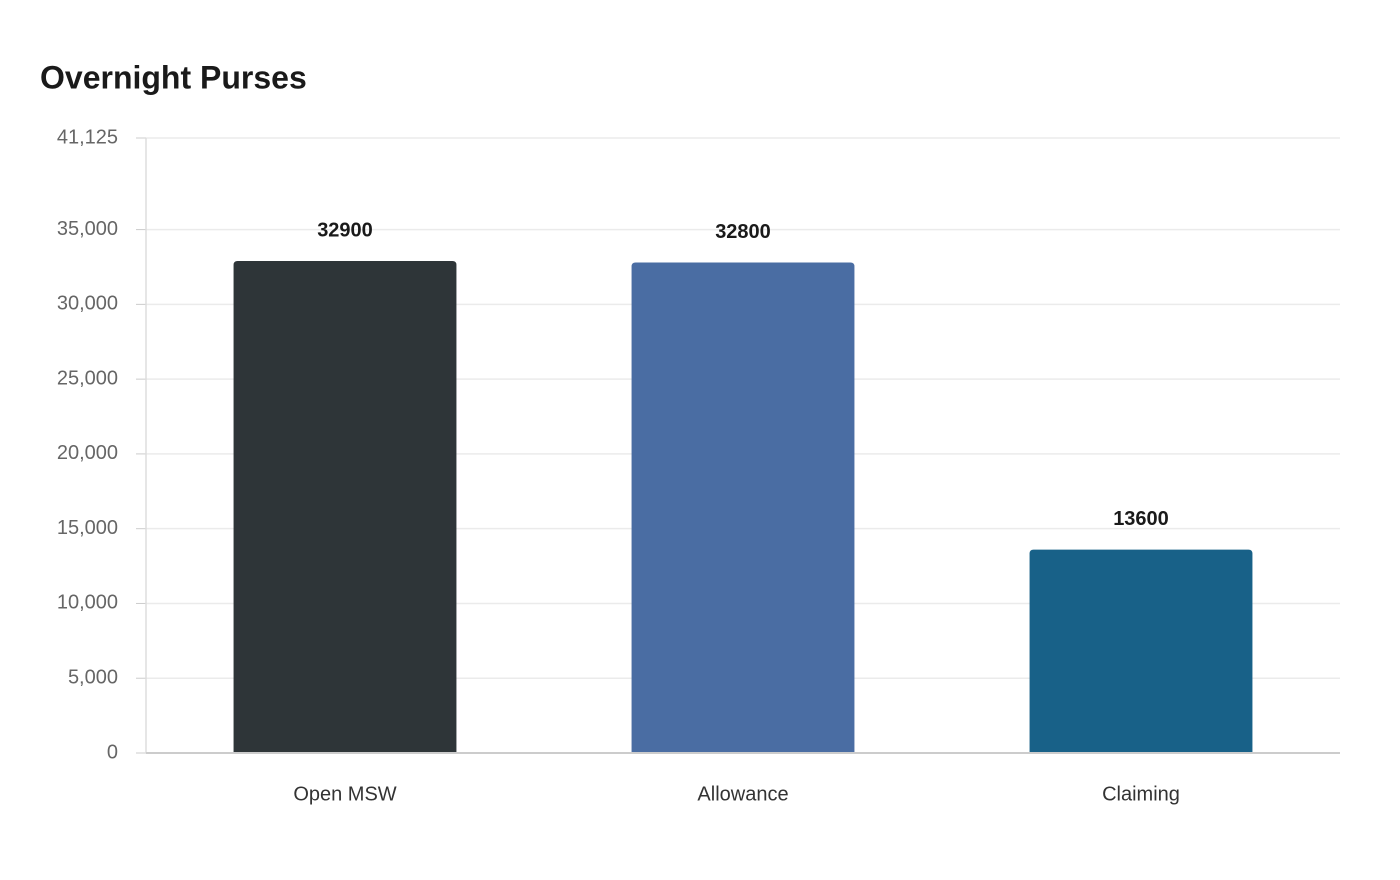 The width and height of the screenshot is (1400, 880). Describe the element at coordinates (743, 232) in the screenshot. I see `value-label: 32800` at that location.